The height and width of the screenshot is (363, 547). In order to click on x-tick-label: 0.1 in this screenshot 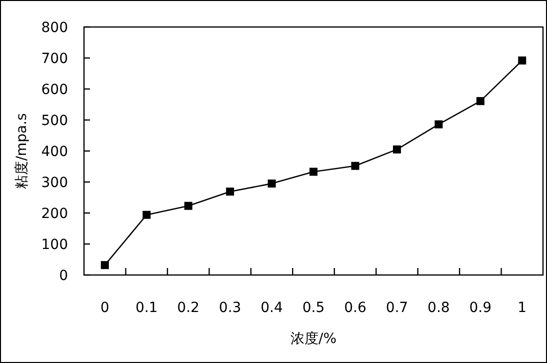, I will do `click(146, 308)`.